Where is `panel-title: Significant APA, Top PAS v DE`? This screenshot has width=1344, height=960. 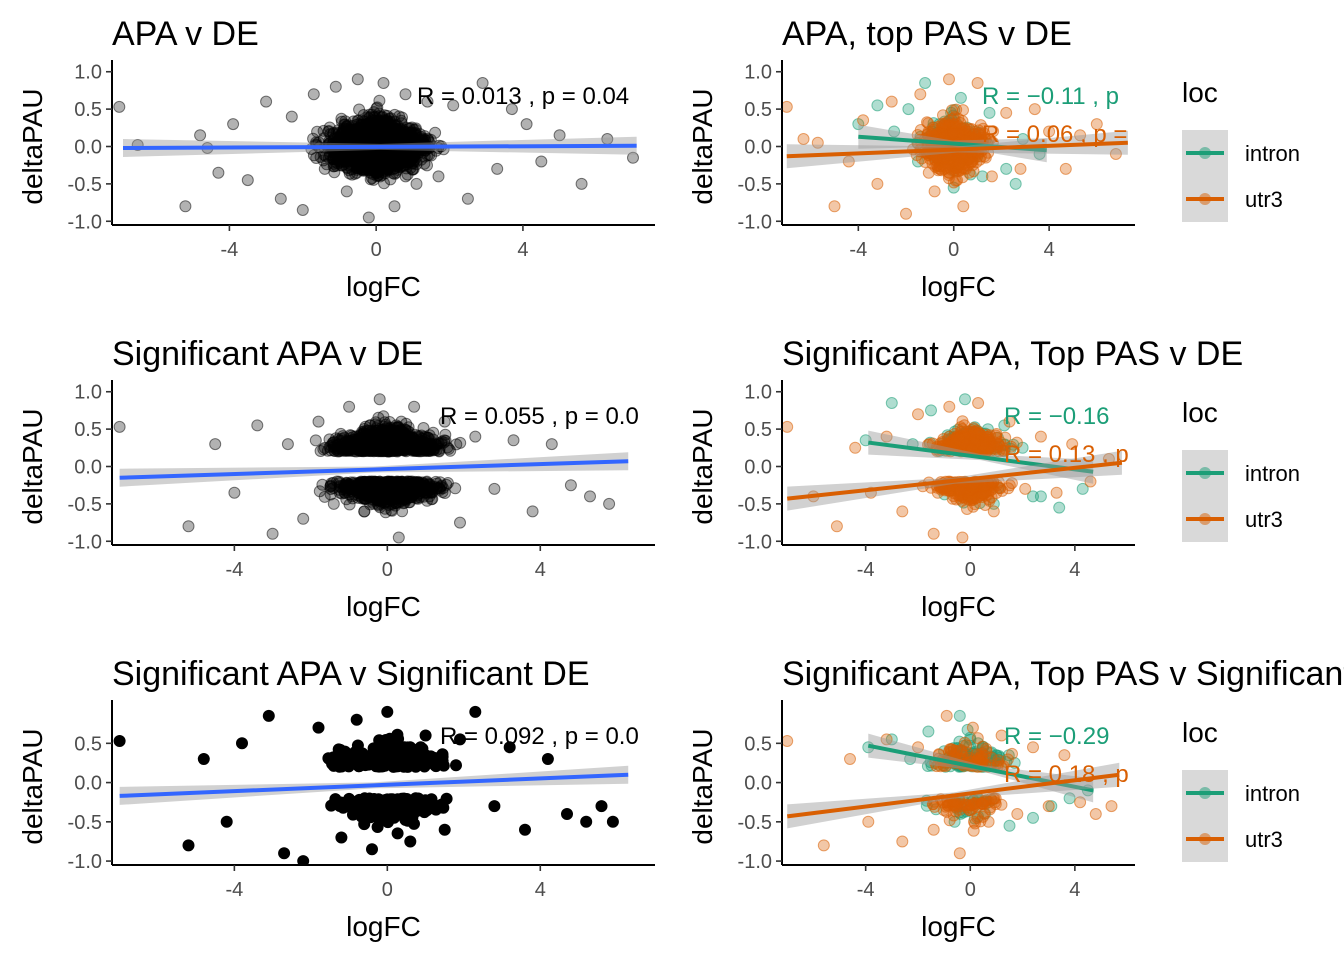
panel-title: Significant APA, Top PAS v DE is located at coordinates (1012, 354).